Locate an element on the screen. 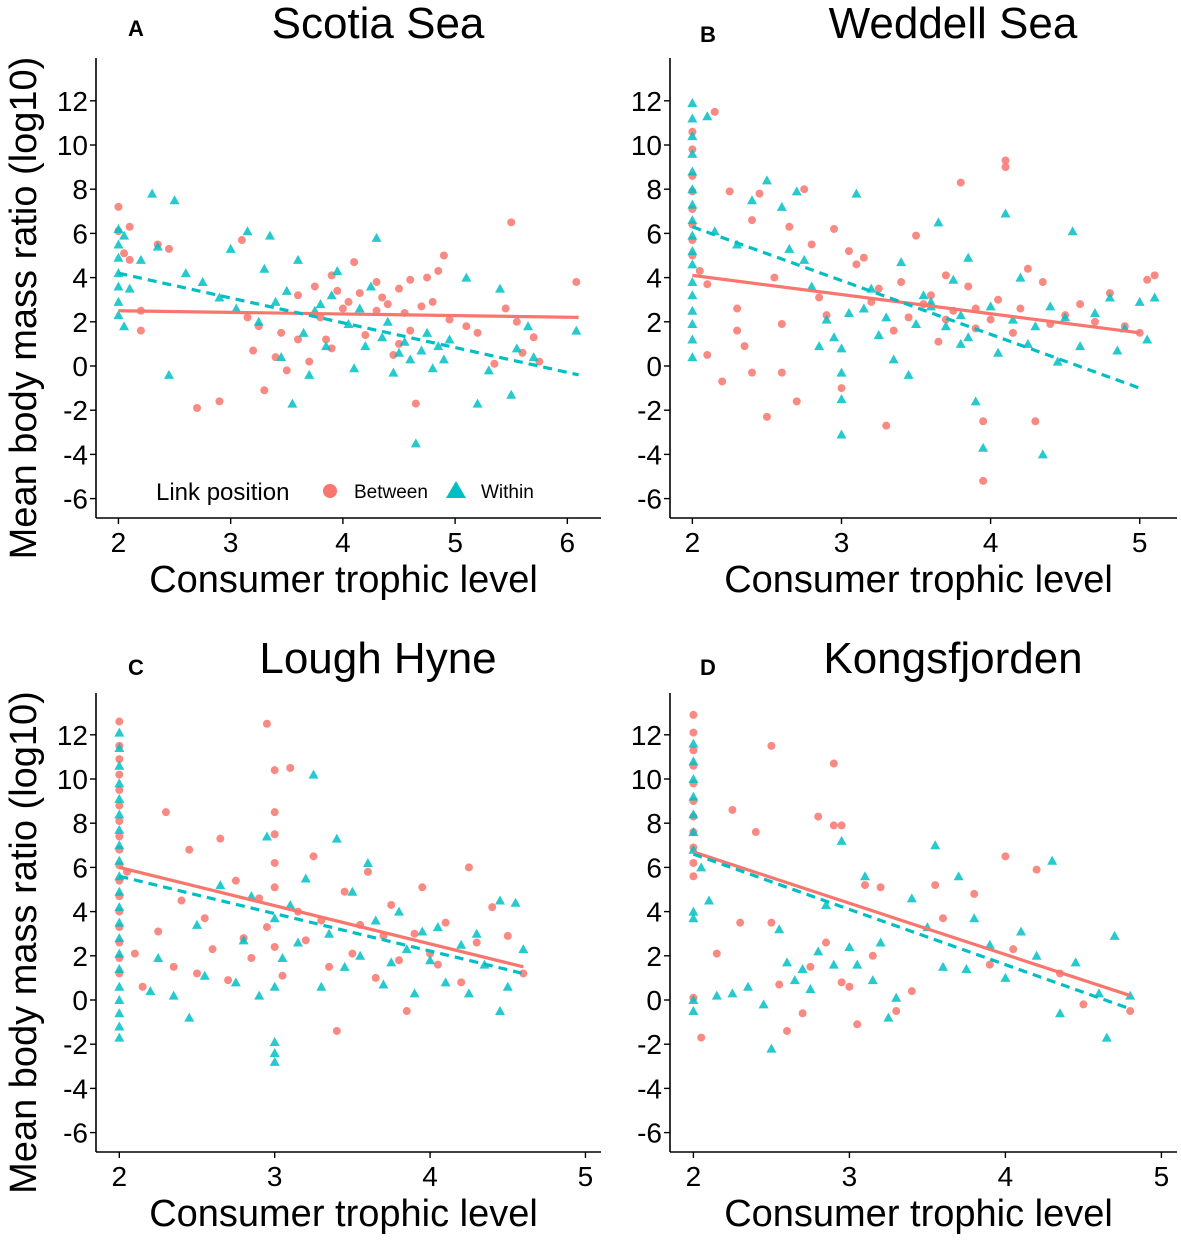  fit-line-within is located at coordinates (911, 931).